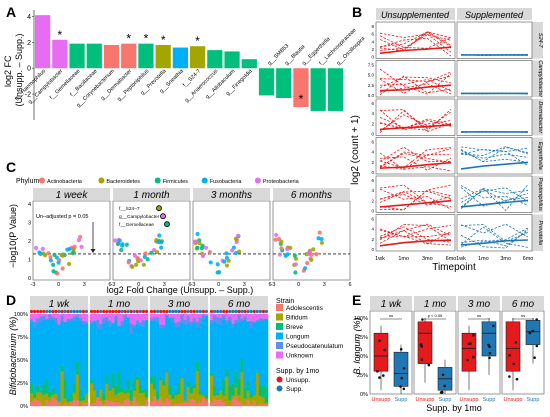  What do you see at coordinates (179, 303) in the screenshot?
I see `panel-d-facet-strip` at bounding box center [179, 303].